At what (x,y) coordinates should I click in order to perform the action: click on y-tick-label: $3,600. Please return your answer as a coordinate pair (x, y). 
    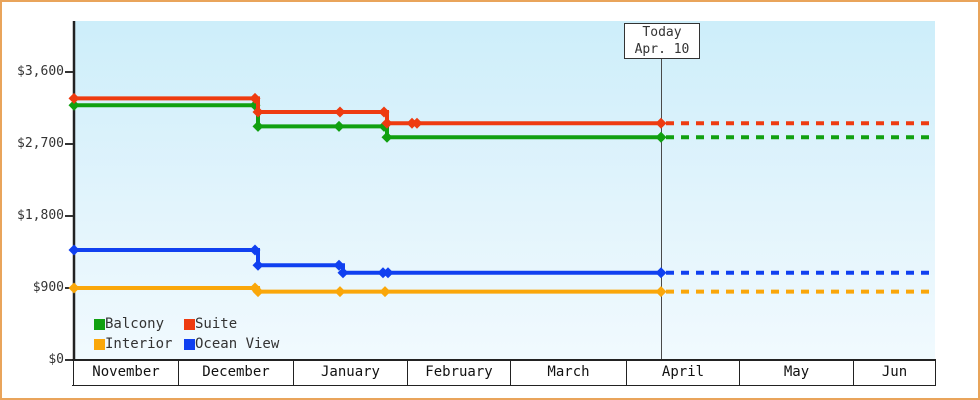
    Looking at the image, I should click on (40, 71).